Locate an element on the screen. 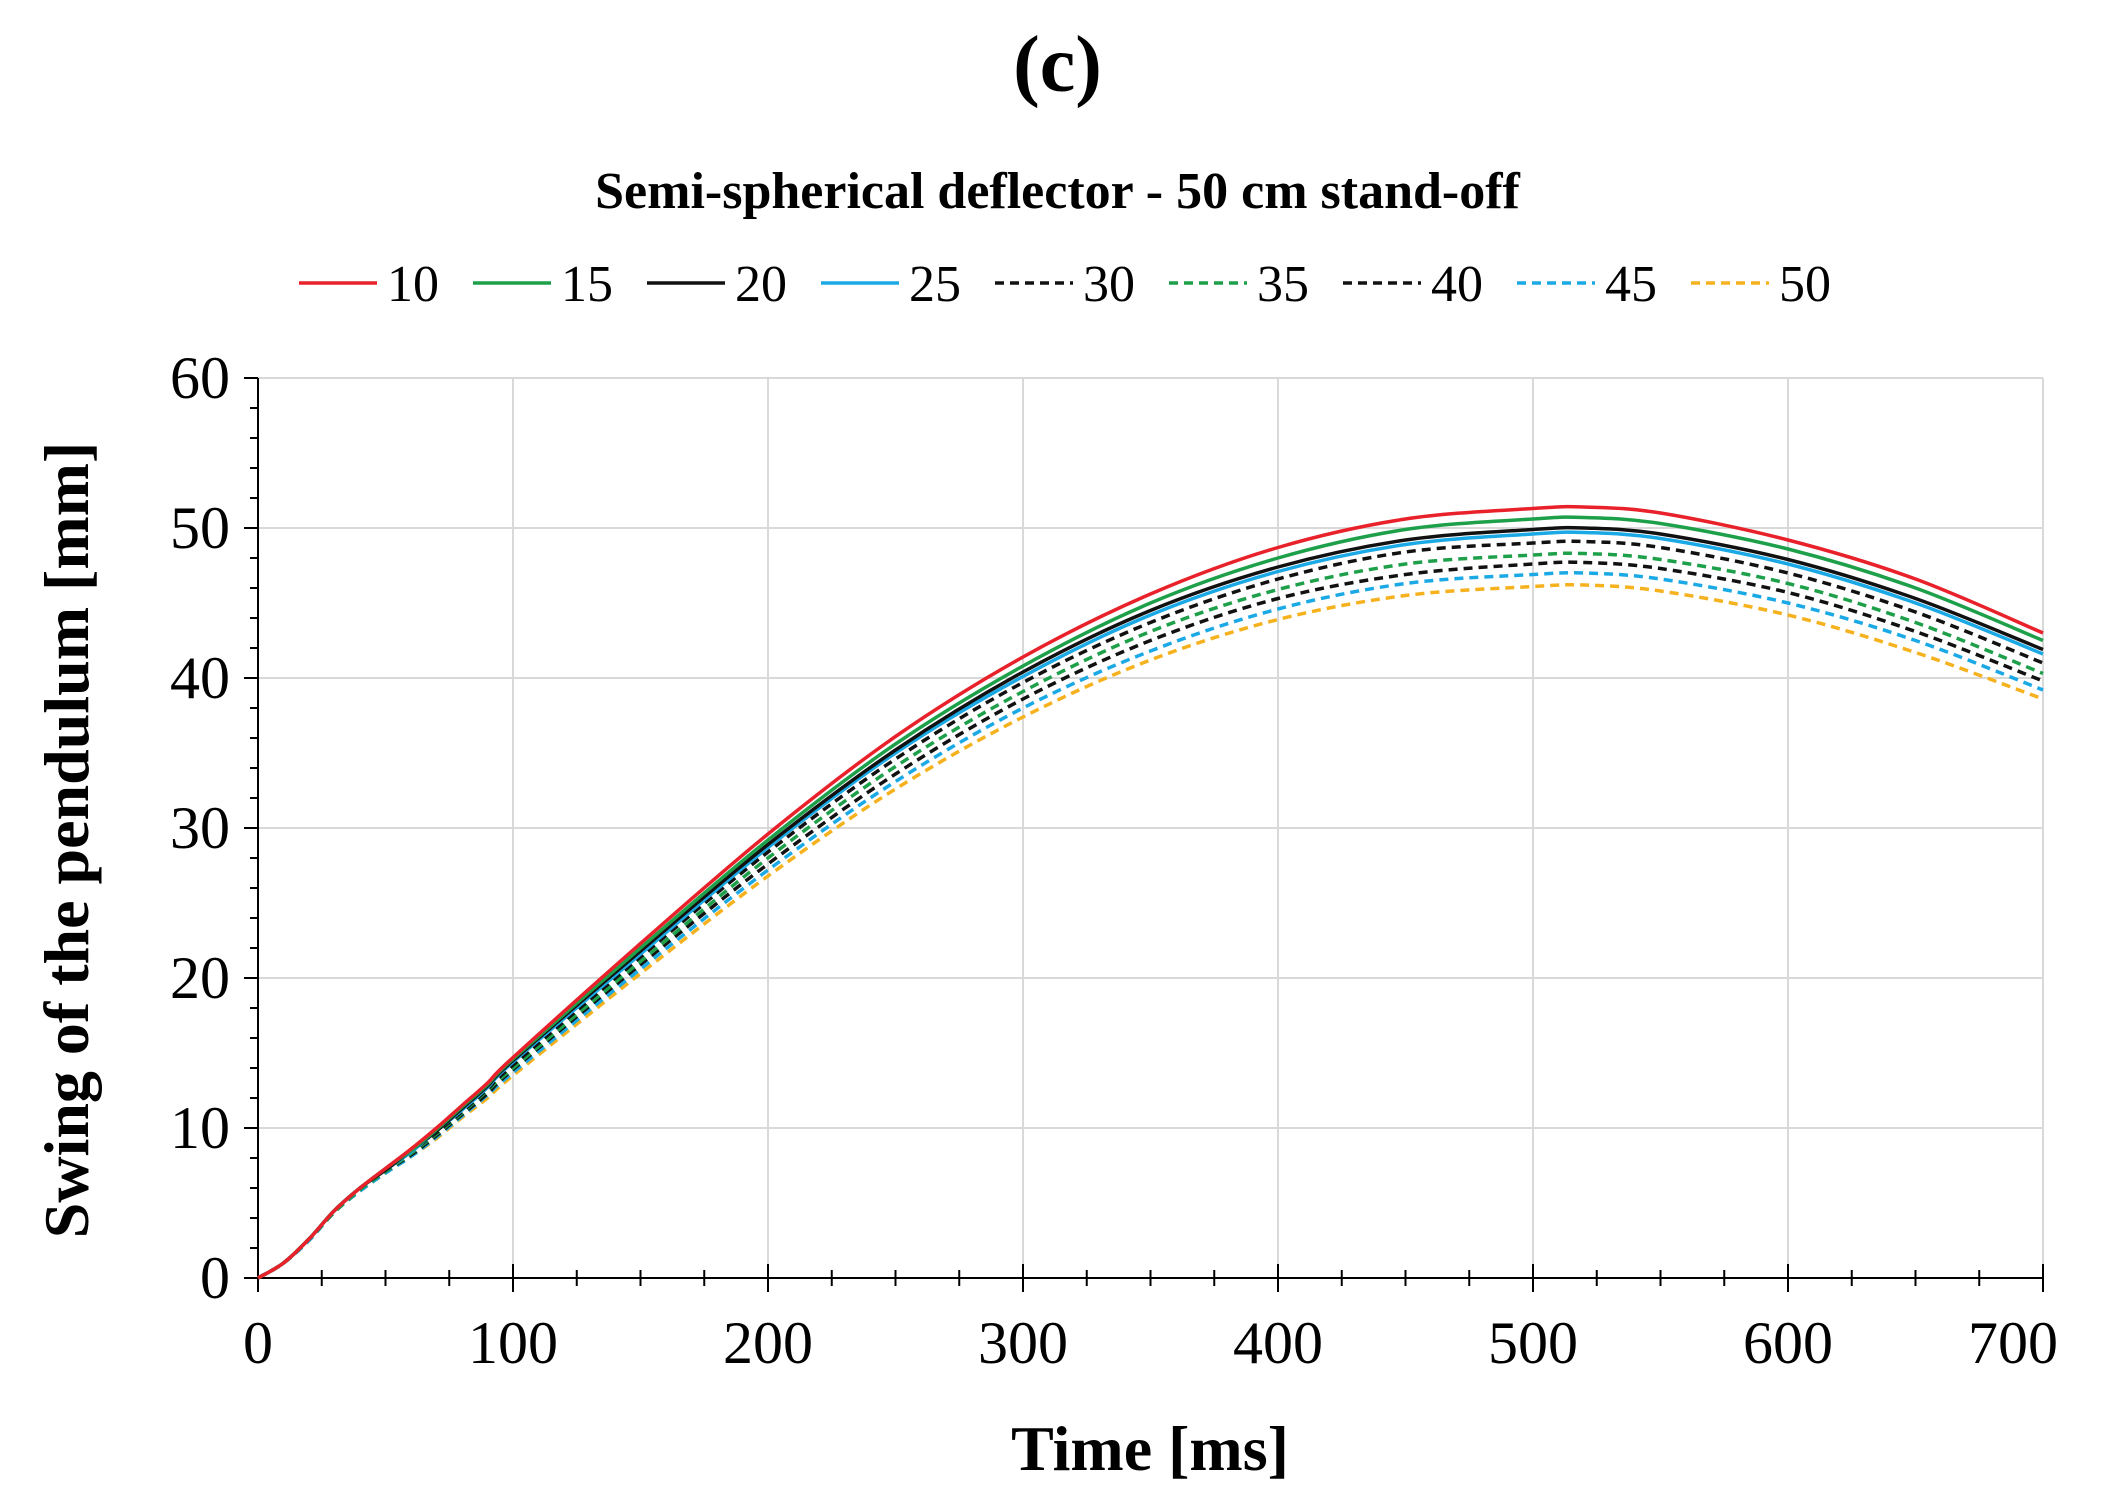 The height and width of the screenshot is (1512, 2115). x-tick-label: 300 is located at coordinates (1023, 1343).